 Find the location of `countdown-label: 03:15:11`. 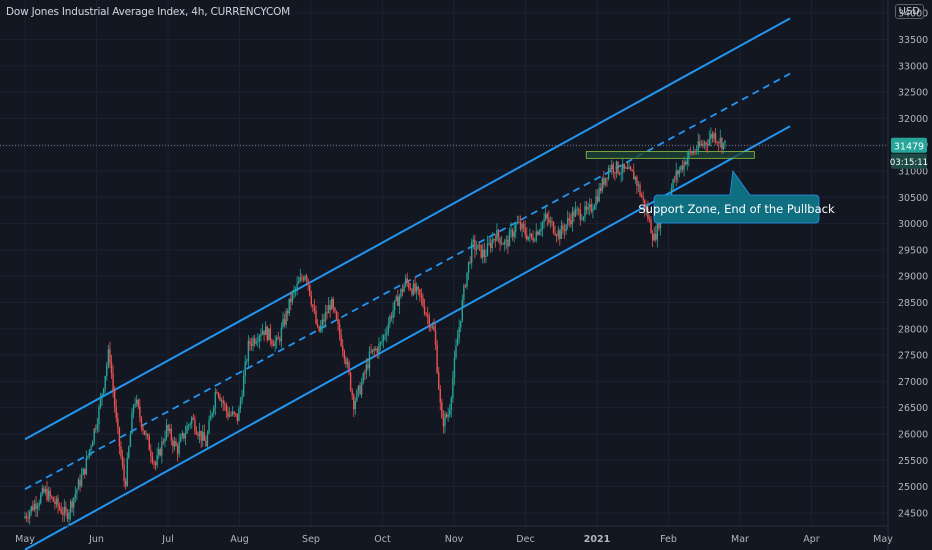

countdown-label: 03:15:11 is located at coordinates (909, 163).